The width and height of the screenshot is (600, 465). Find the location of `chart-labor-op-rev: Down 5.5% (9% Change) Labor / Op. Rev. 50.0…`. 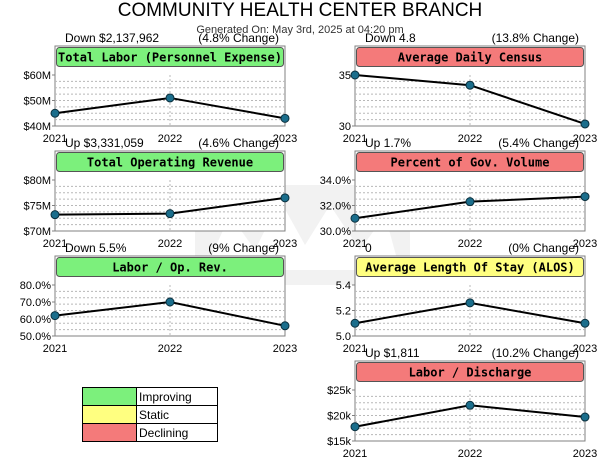

chart-labor-op-rev: Down 5.5% (9% Change) Labor / Op. Rev. 50.0… is located at coordinates (158, 298).